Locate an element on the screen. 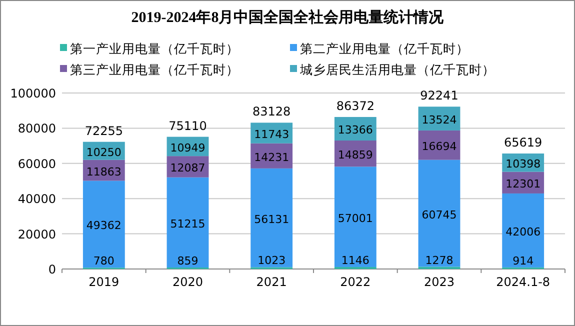  x-tick-label: 2019 is located at coordinates (104, 282).